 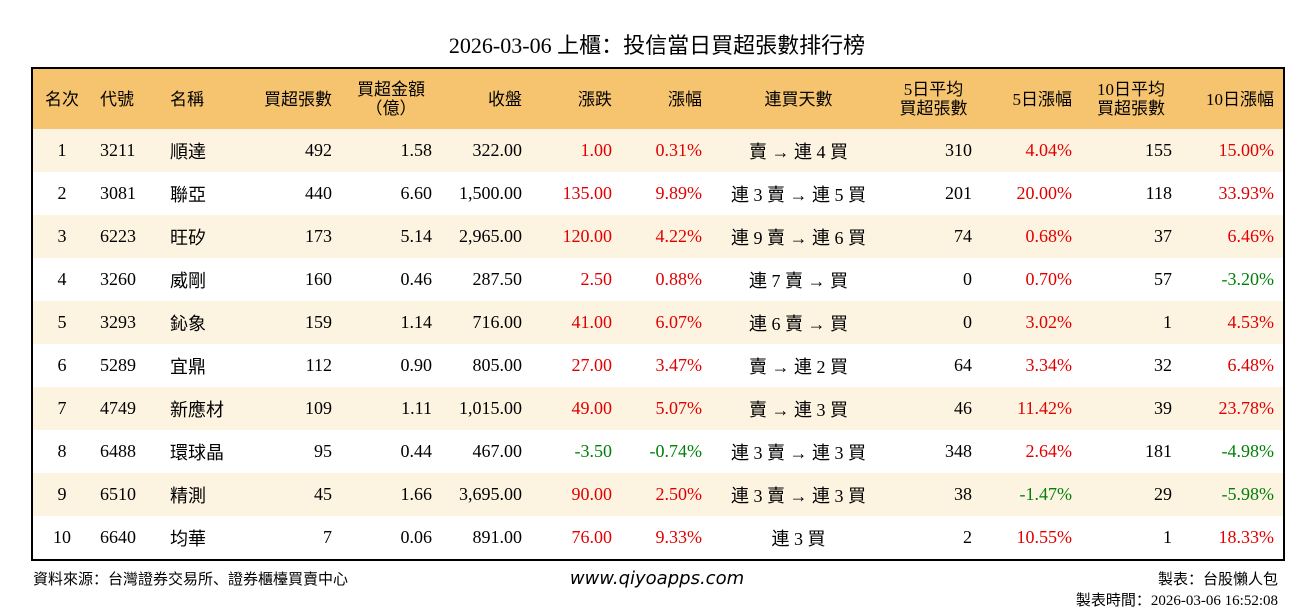 I want to click on buy-streak-cell: 連 9 賣 → 連 6 買, so click(x=798, y=236).